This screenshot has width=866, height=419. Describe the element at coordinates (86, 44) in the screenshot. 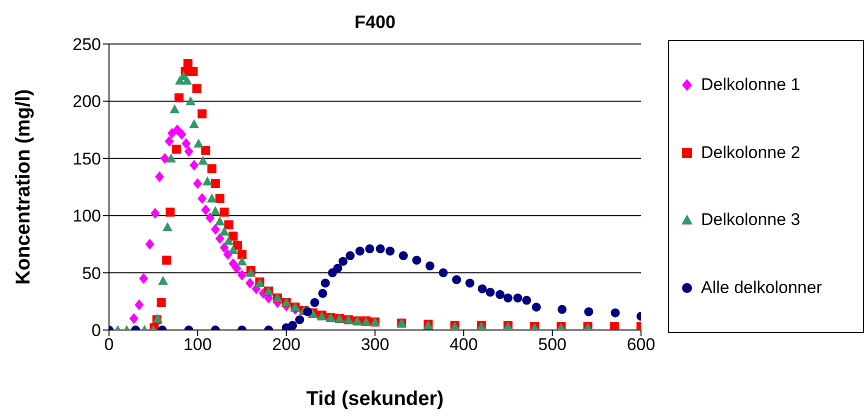

I see `y-tick-label: 250` at that location.